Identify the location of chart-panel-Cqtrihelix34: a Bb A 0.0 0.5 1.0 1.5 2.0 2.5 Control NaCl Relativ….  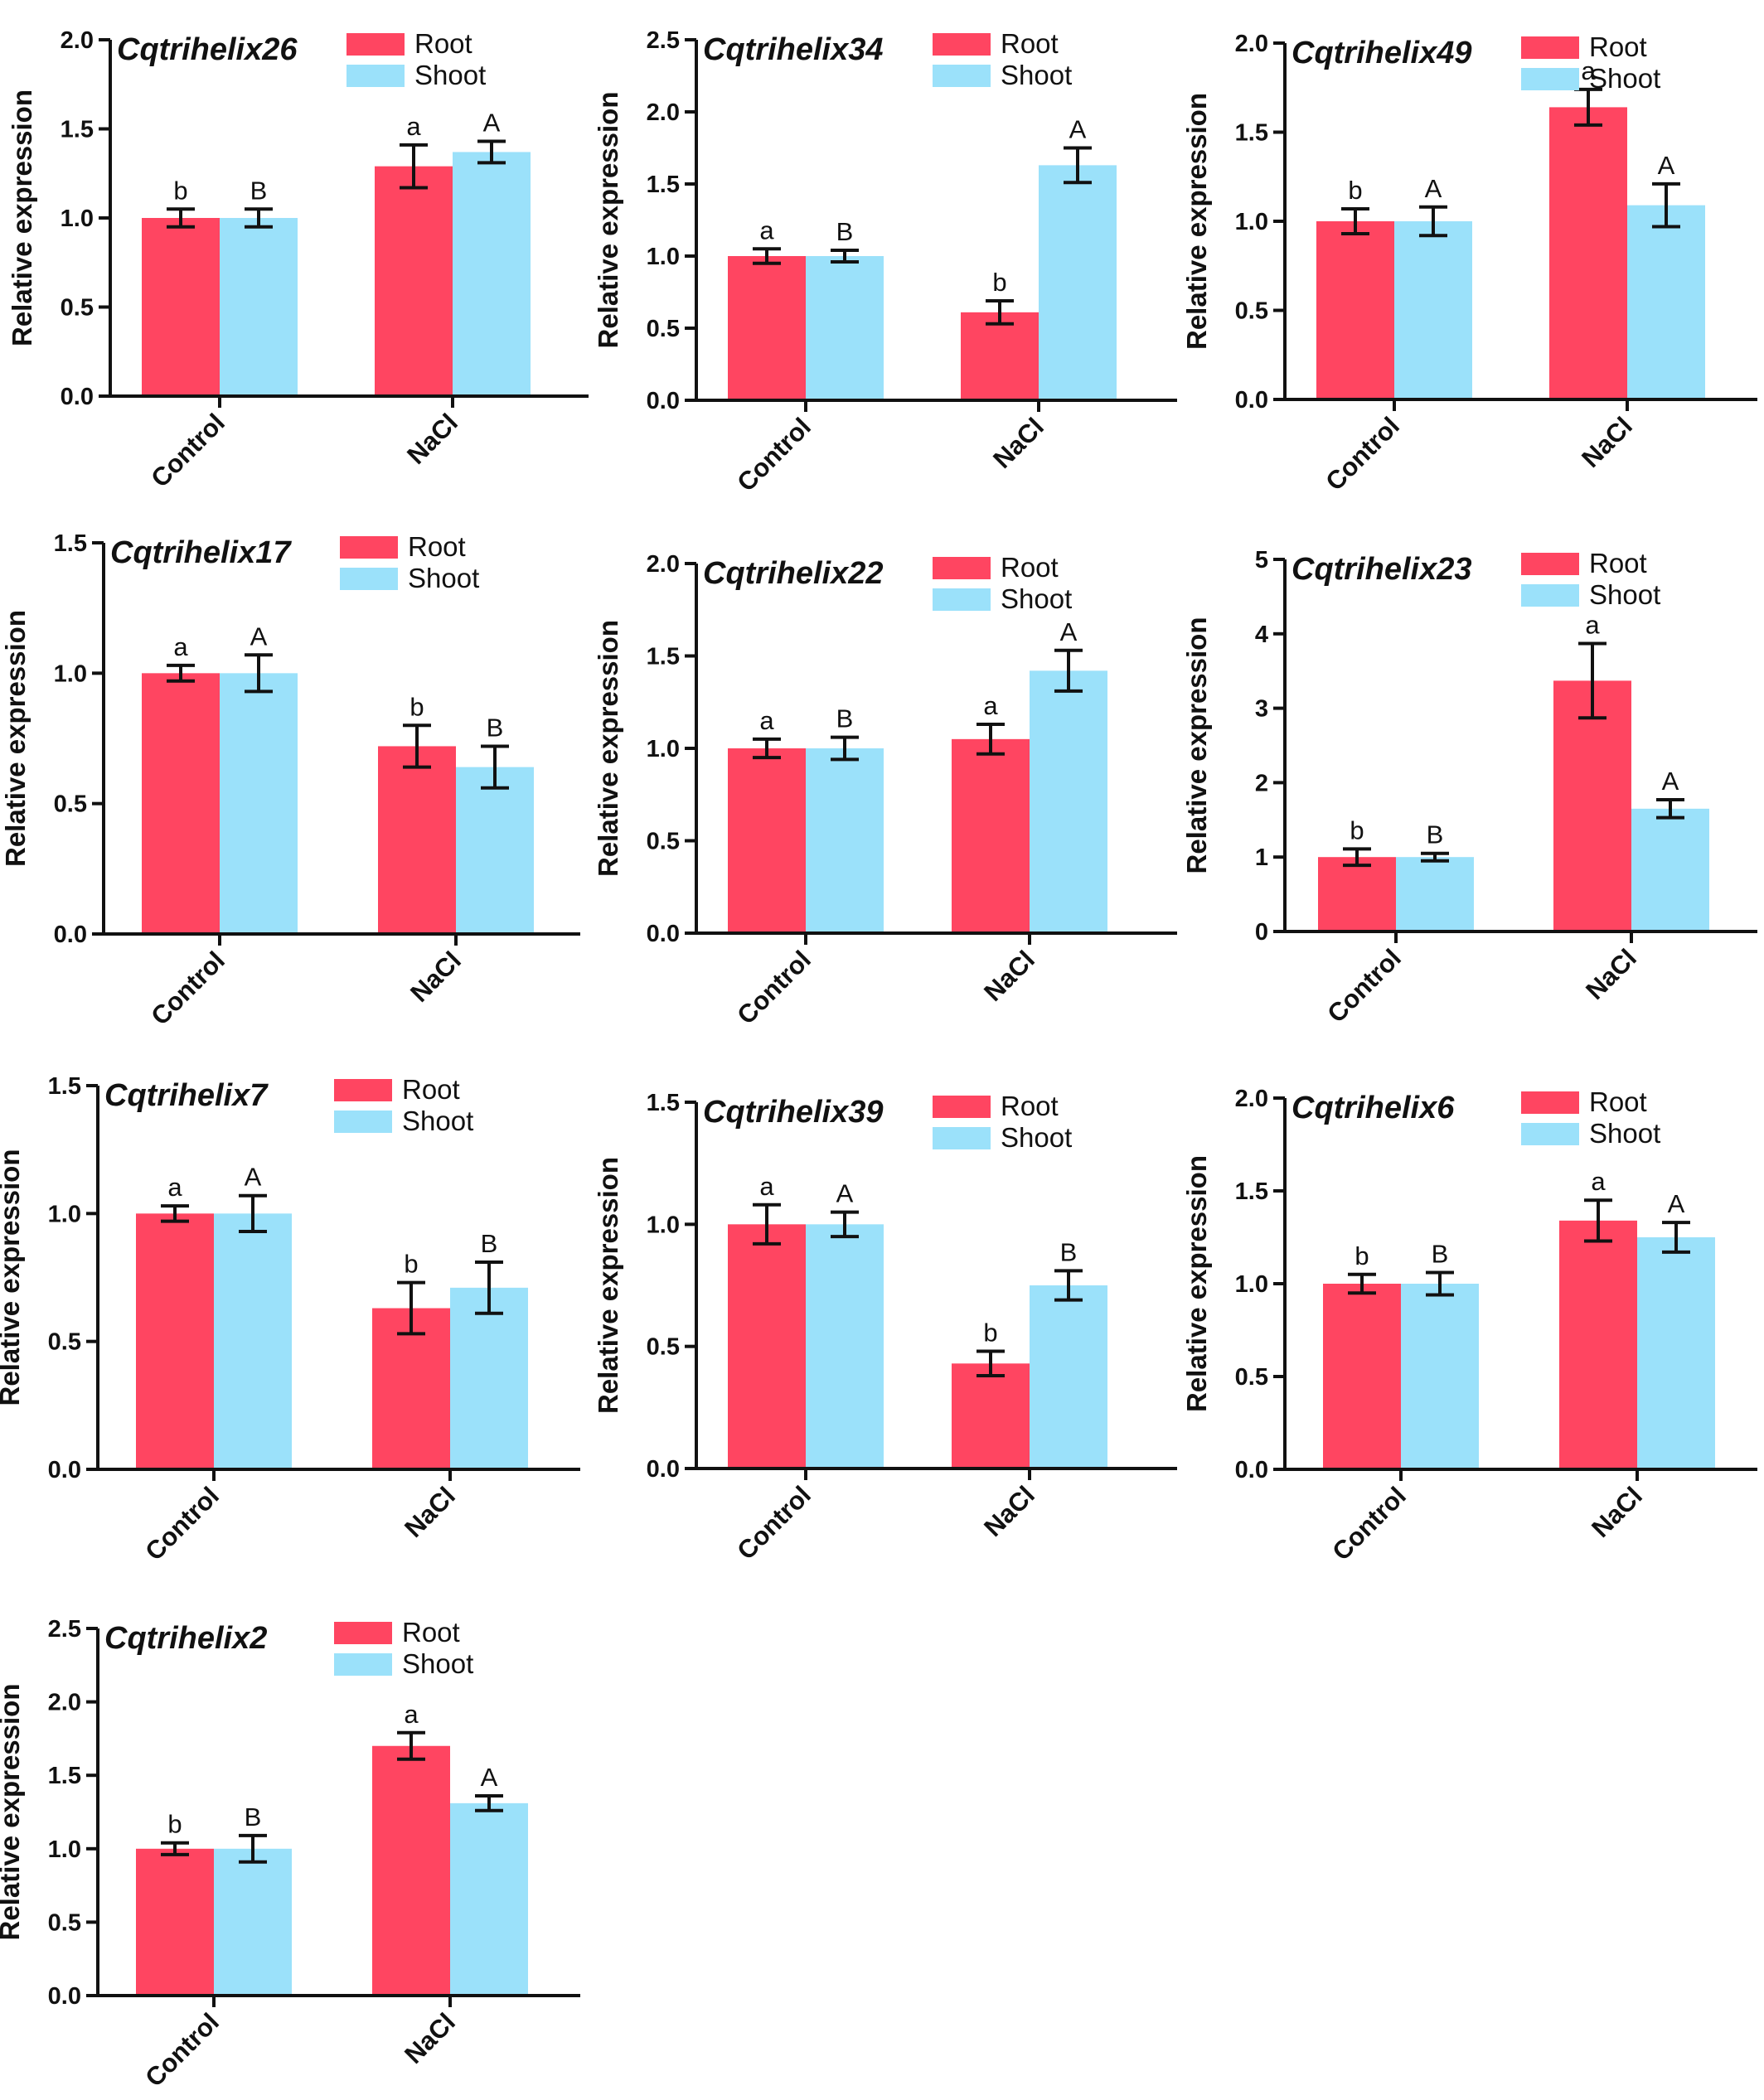
(885, 262).